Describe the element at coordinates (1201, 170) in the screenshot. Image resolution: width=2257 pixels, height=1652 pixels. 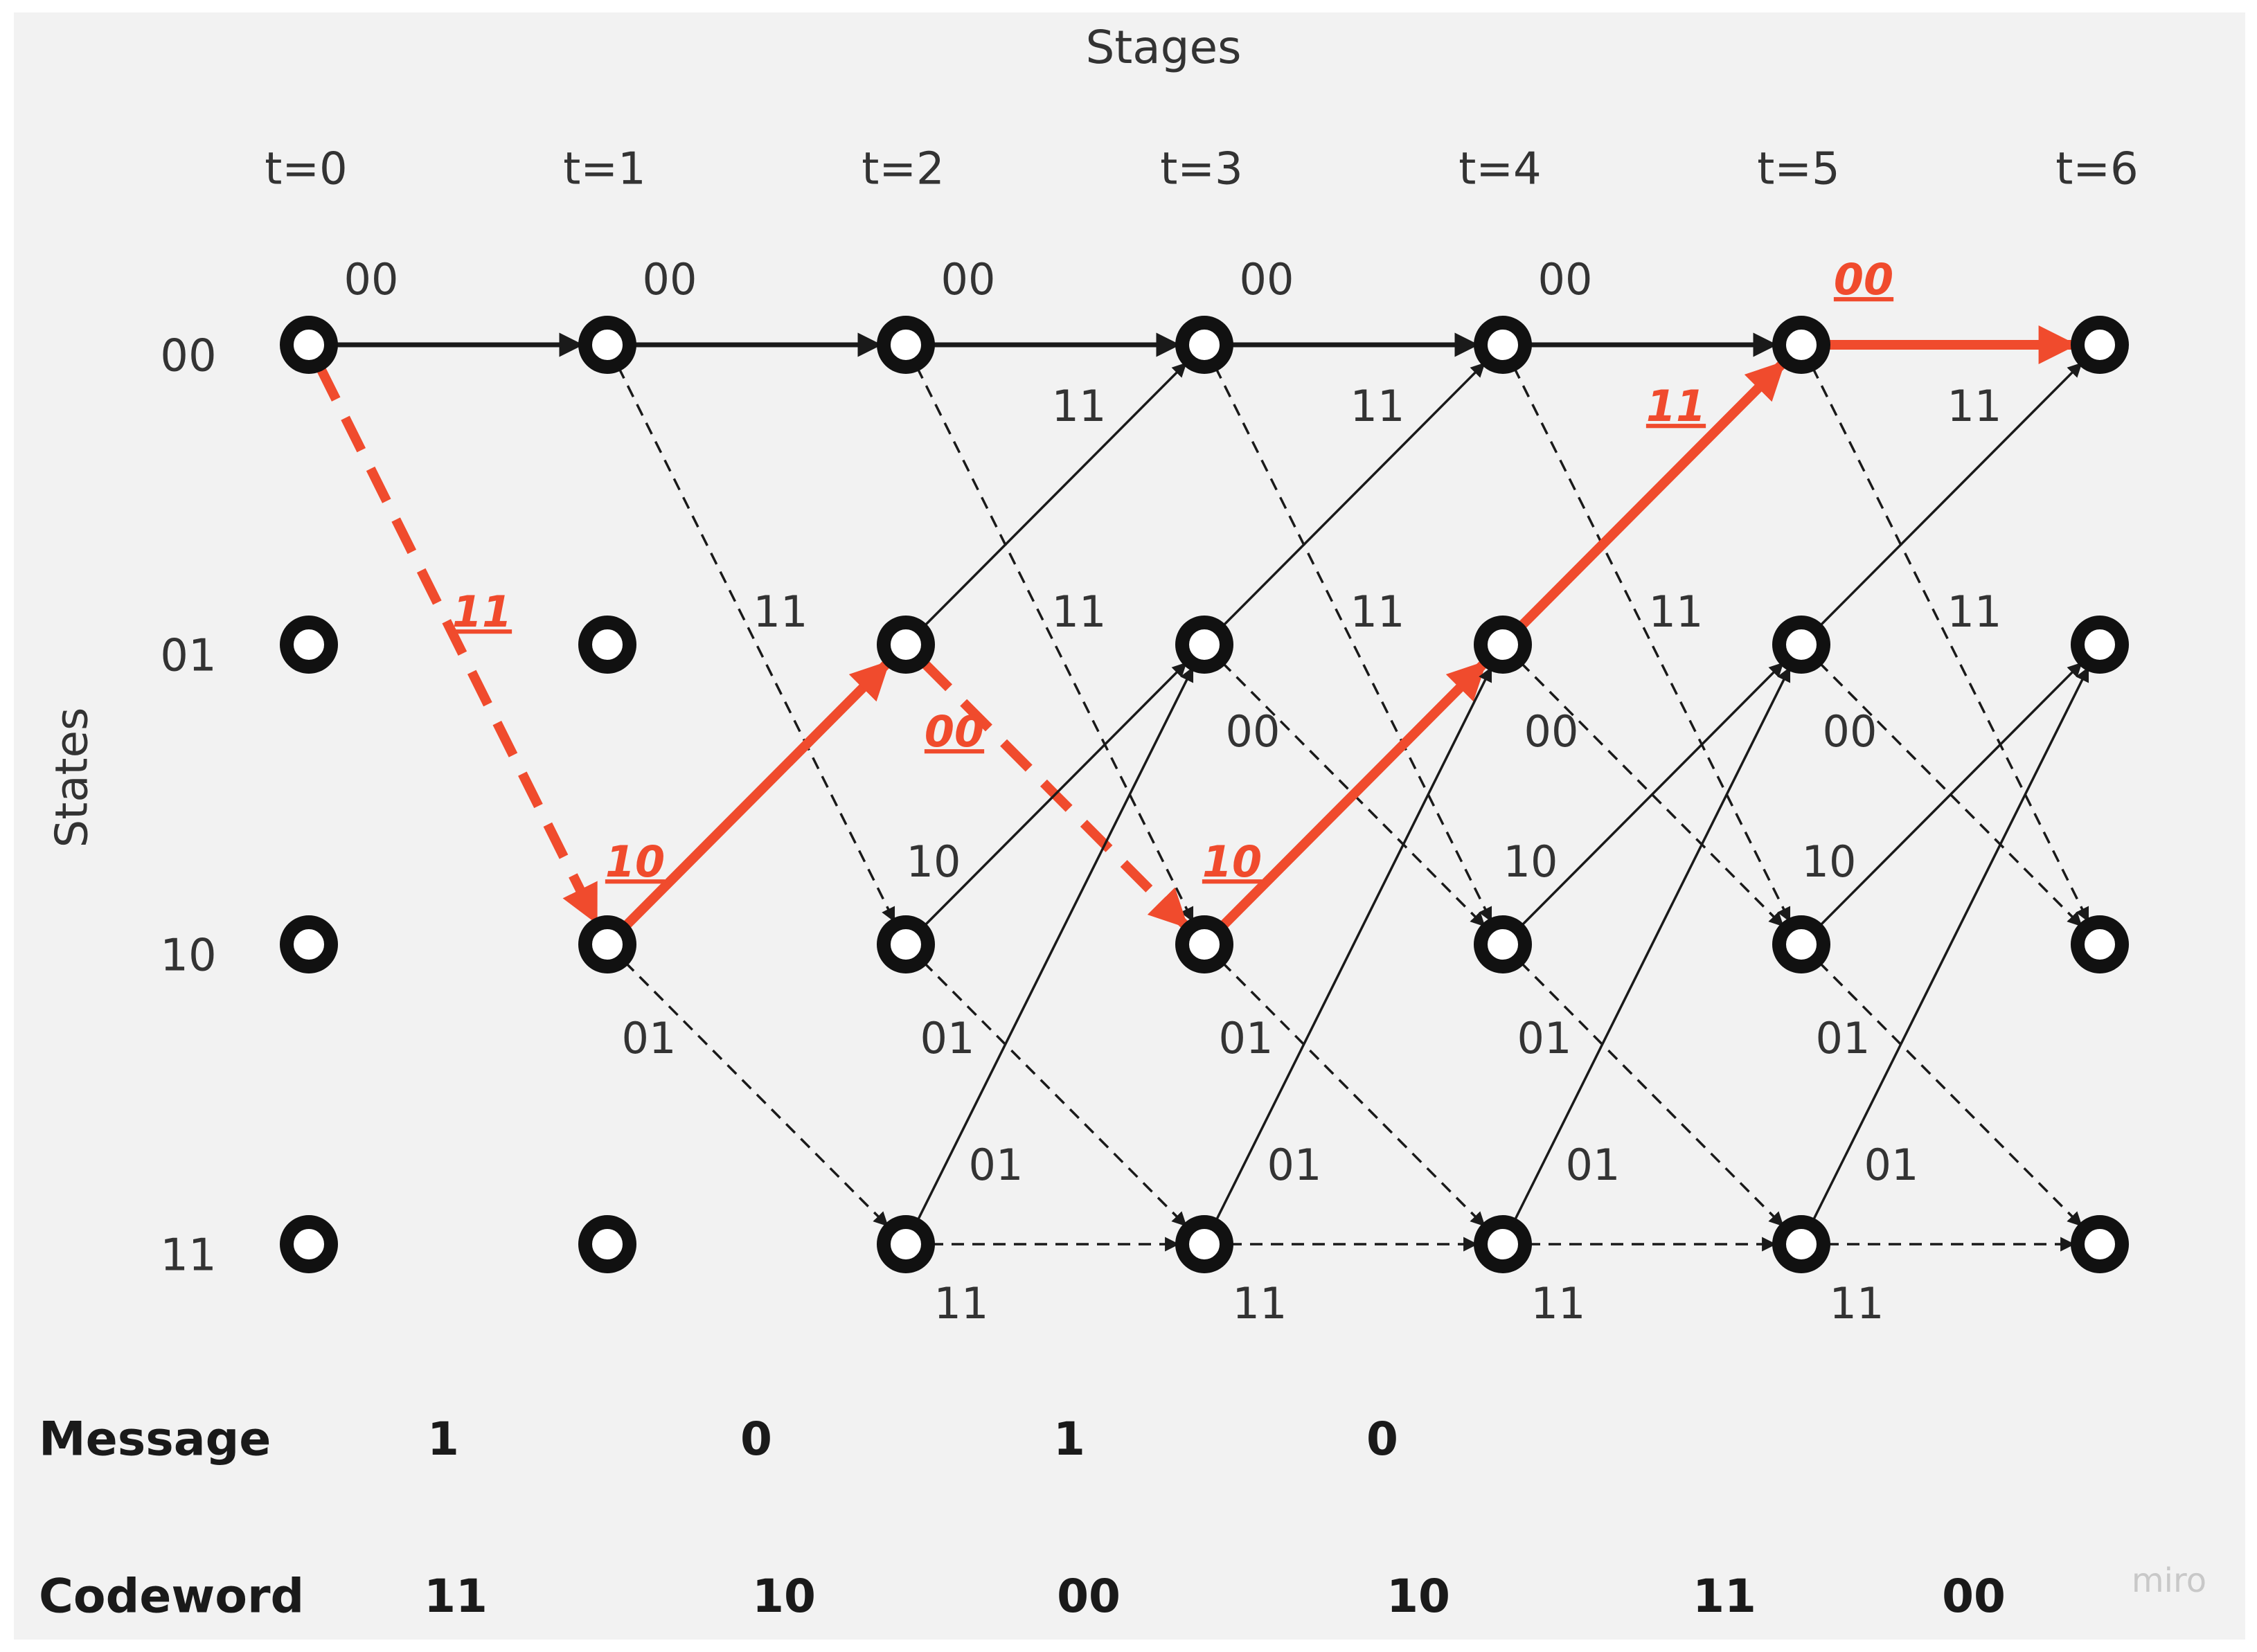
I see `stage-label: t=3` at that location.